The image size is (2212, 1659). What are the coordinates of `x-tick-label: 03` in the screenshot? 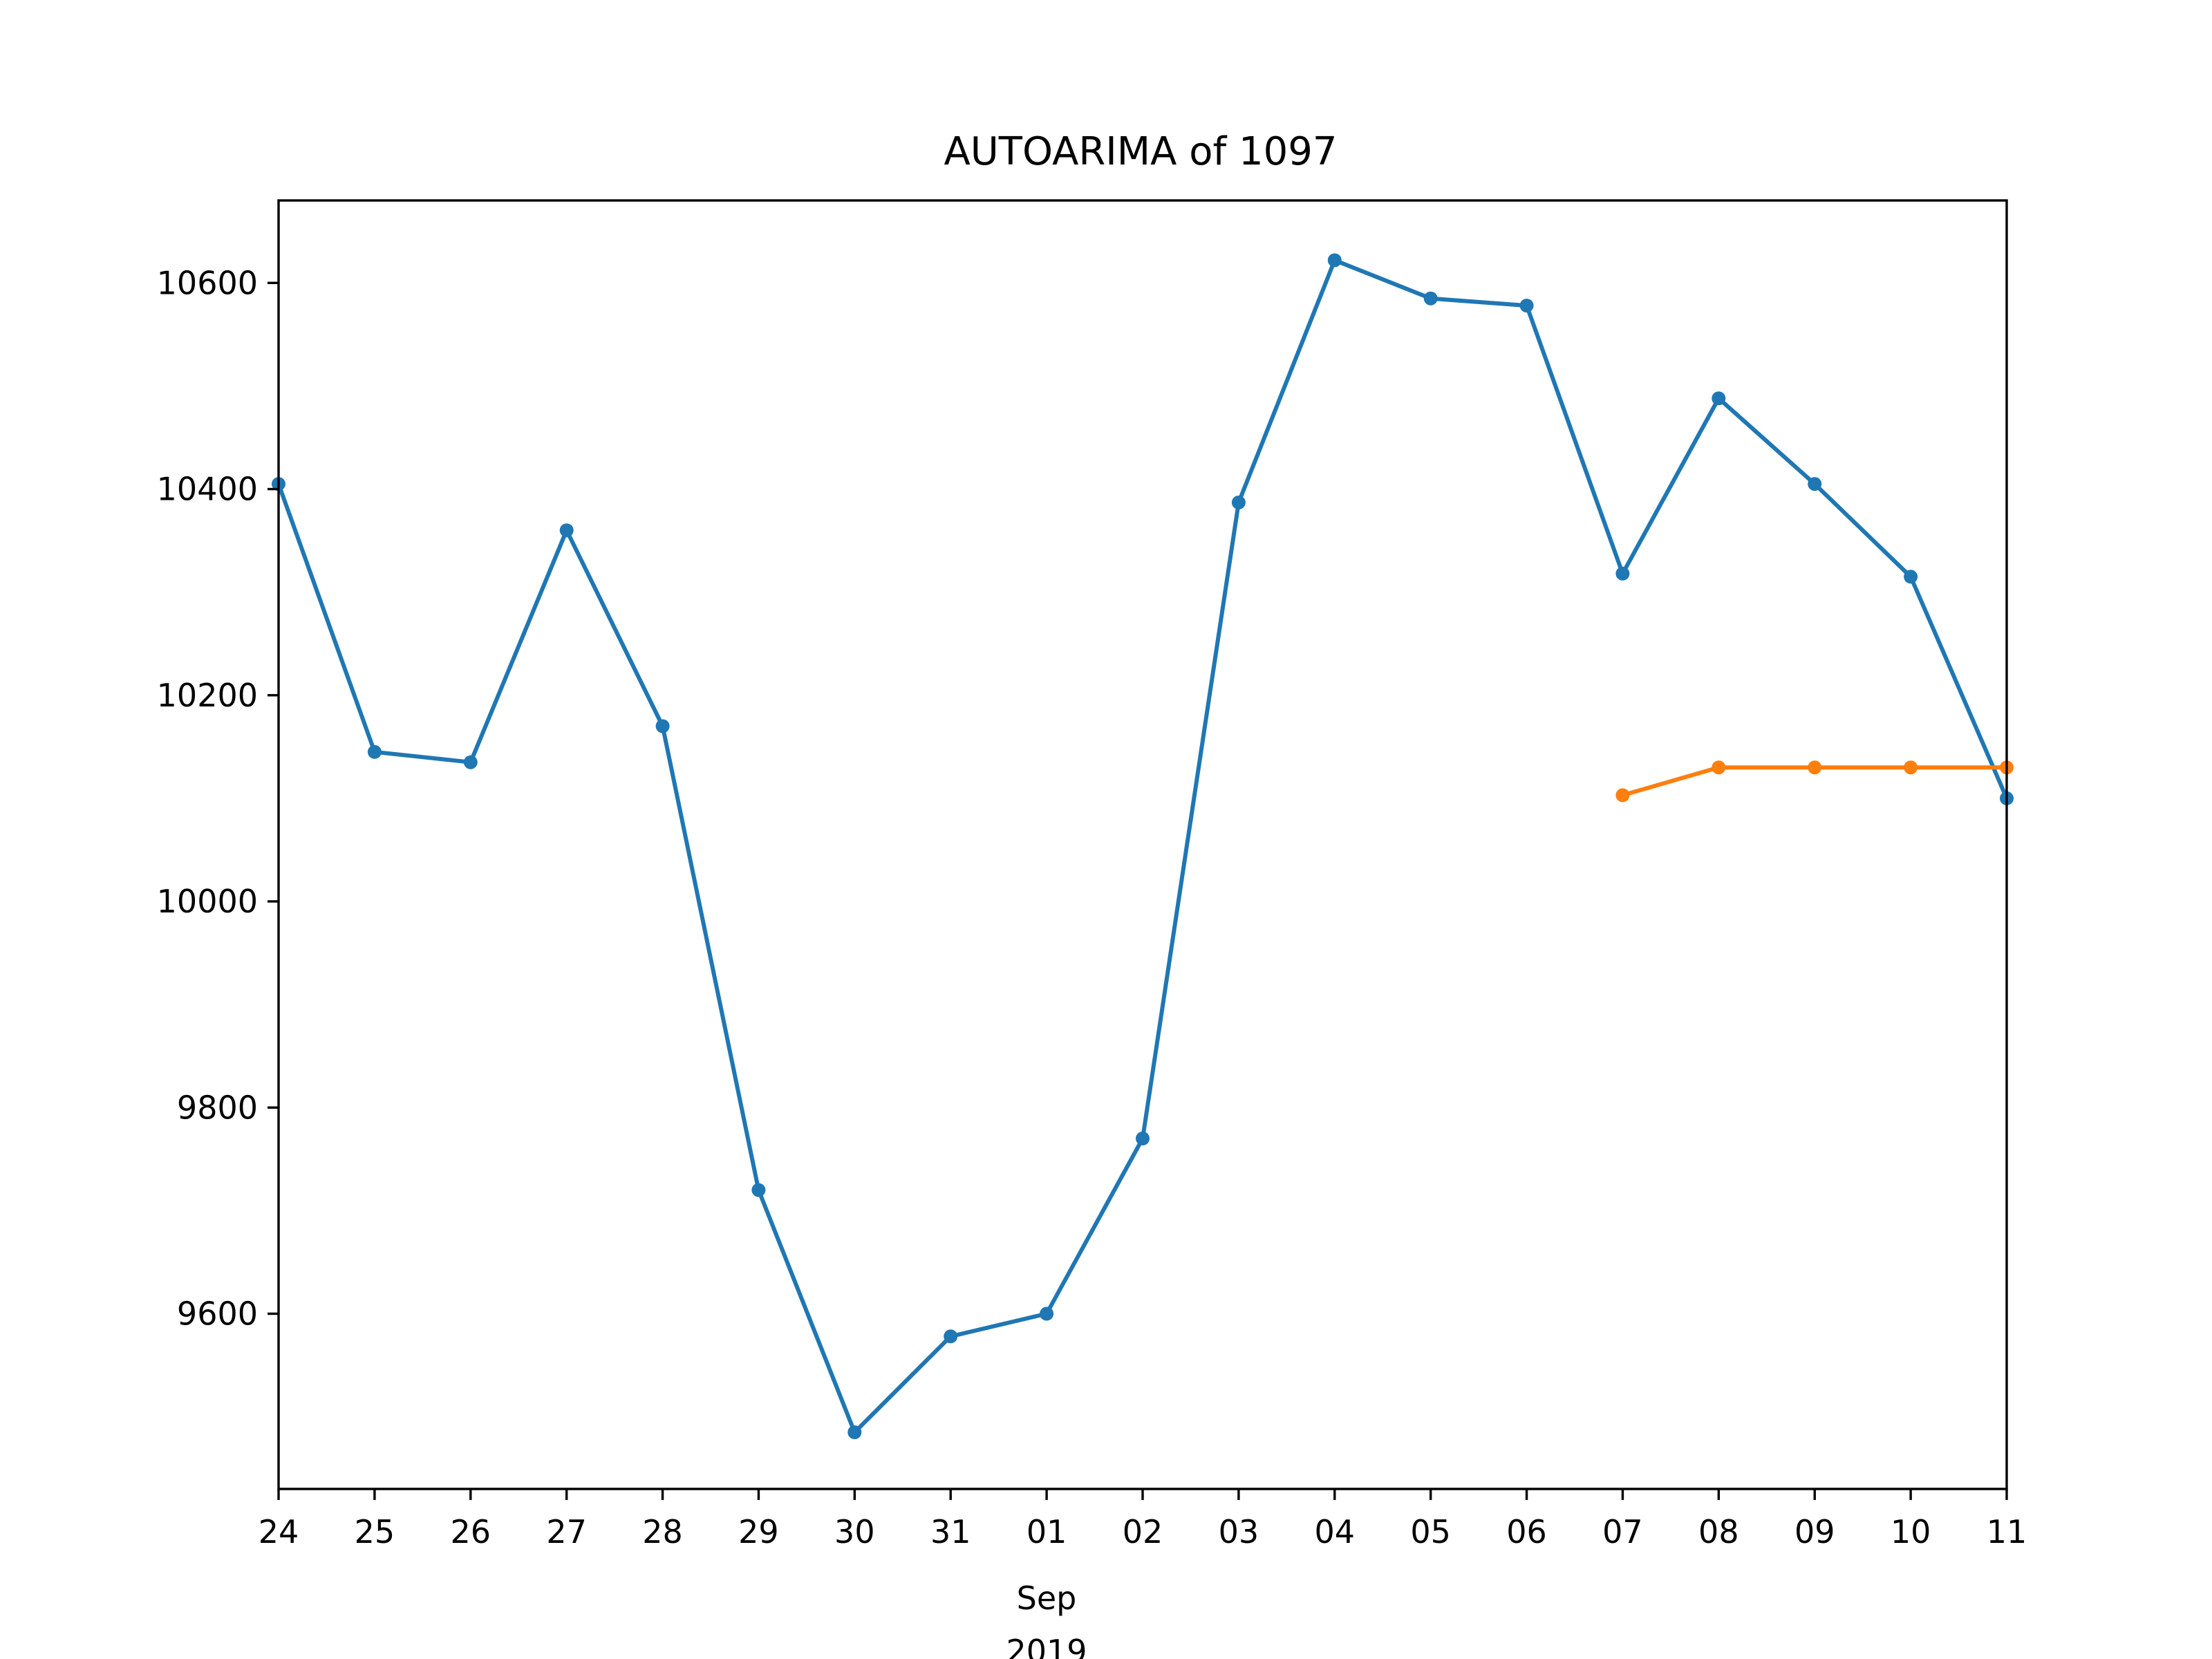 It's located at (1239, 1531).